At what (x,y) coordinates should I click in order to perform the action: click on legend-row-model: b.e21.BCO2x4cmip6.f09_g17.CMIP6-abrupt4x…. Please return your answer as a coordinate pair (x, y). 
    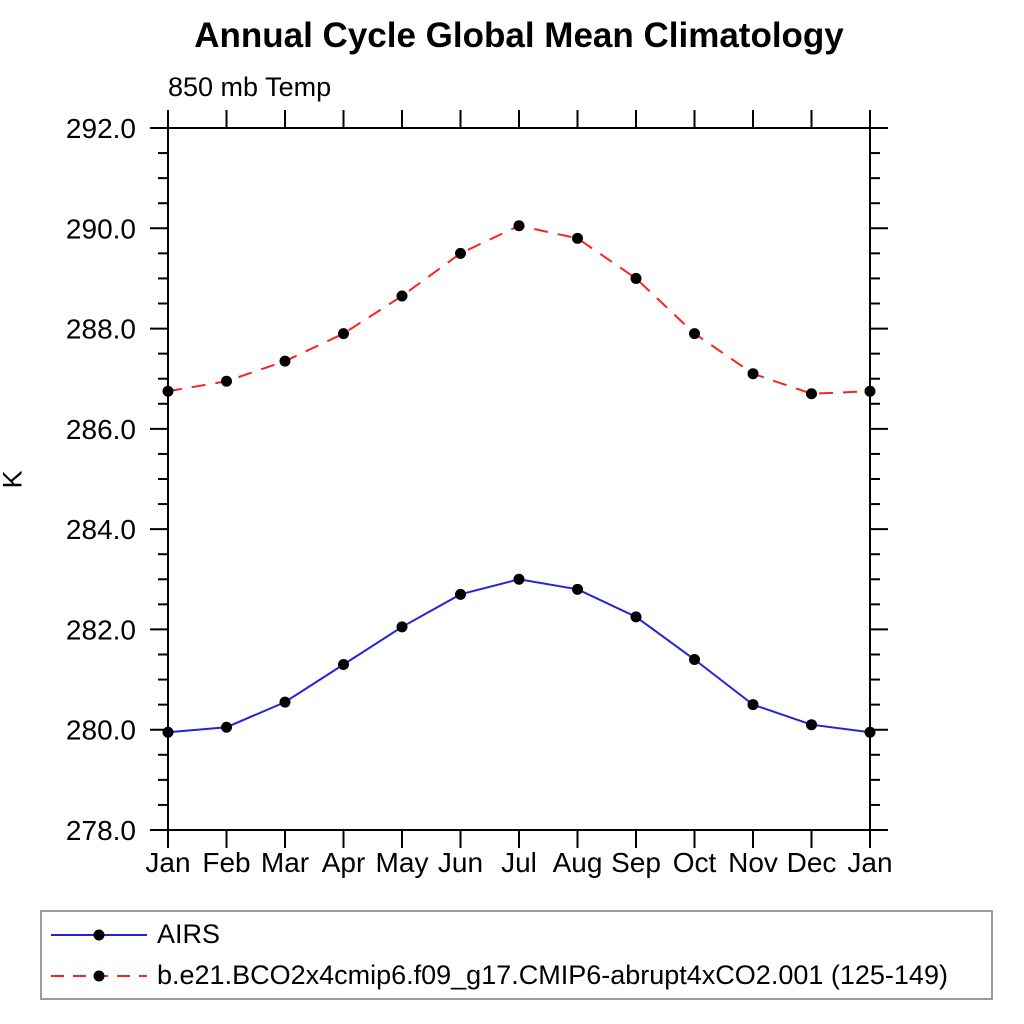
    Looking at the image, I should click on (520, 976).